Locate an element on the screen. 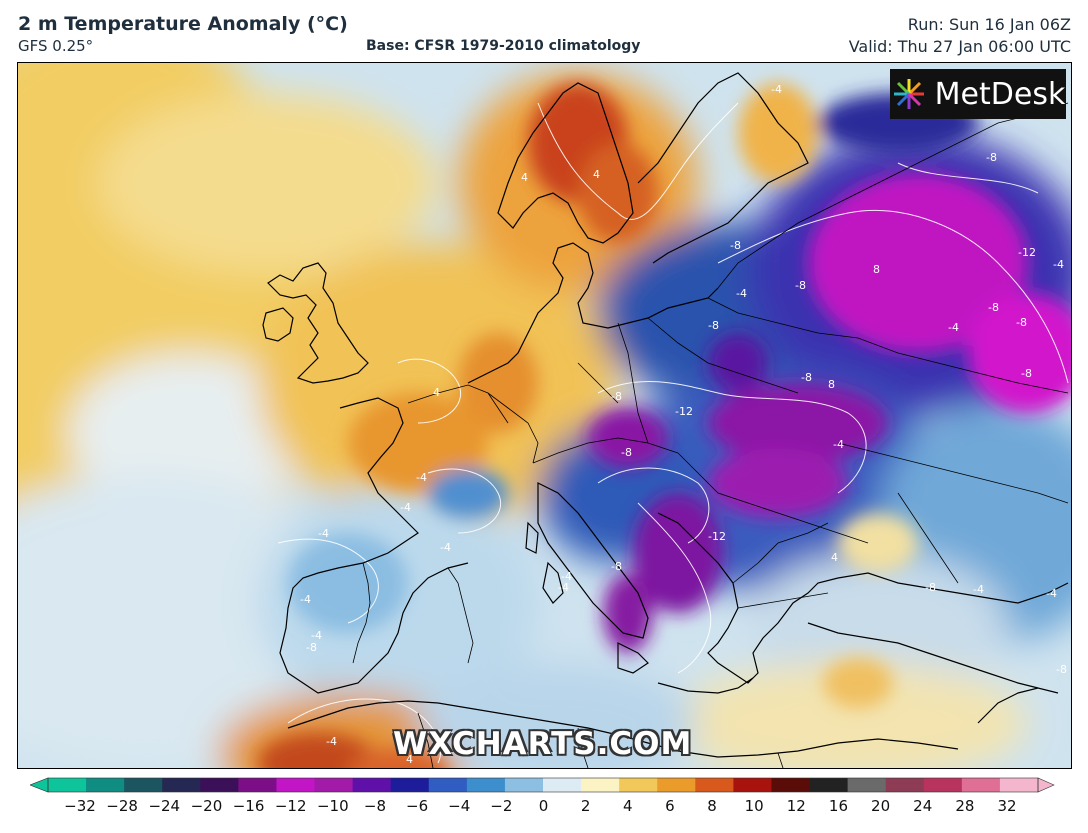  colorbar-tick-label: −16 is located at coordinates (248, 806).